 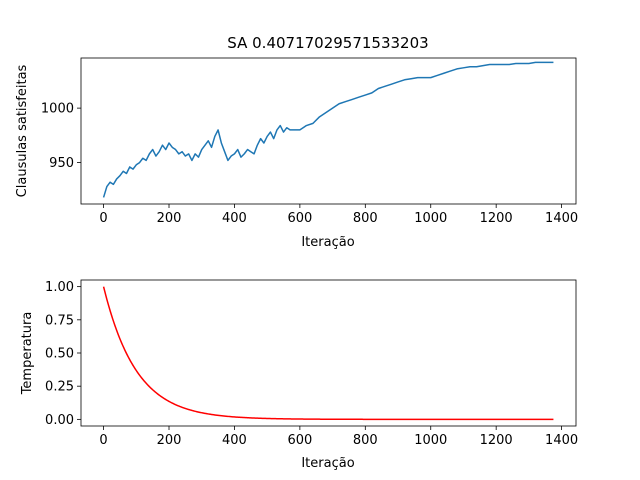 I want to click on top-chart-y-axis-label: Clausulas satisfeitas, so click(x=22, y=130).